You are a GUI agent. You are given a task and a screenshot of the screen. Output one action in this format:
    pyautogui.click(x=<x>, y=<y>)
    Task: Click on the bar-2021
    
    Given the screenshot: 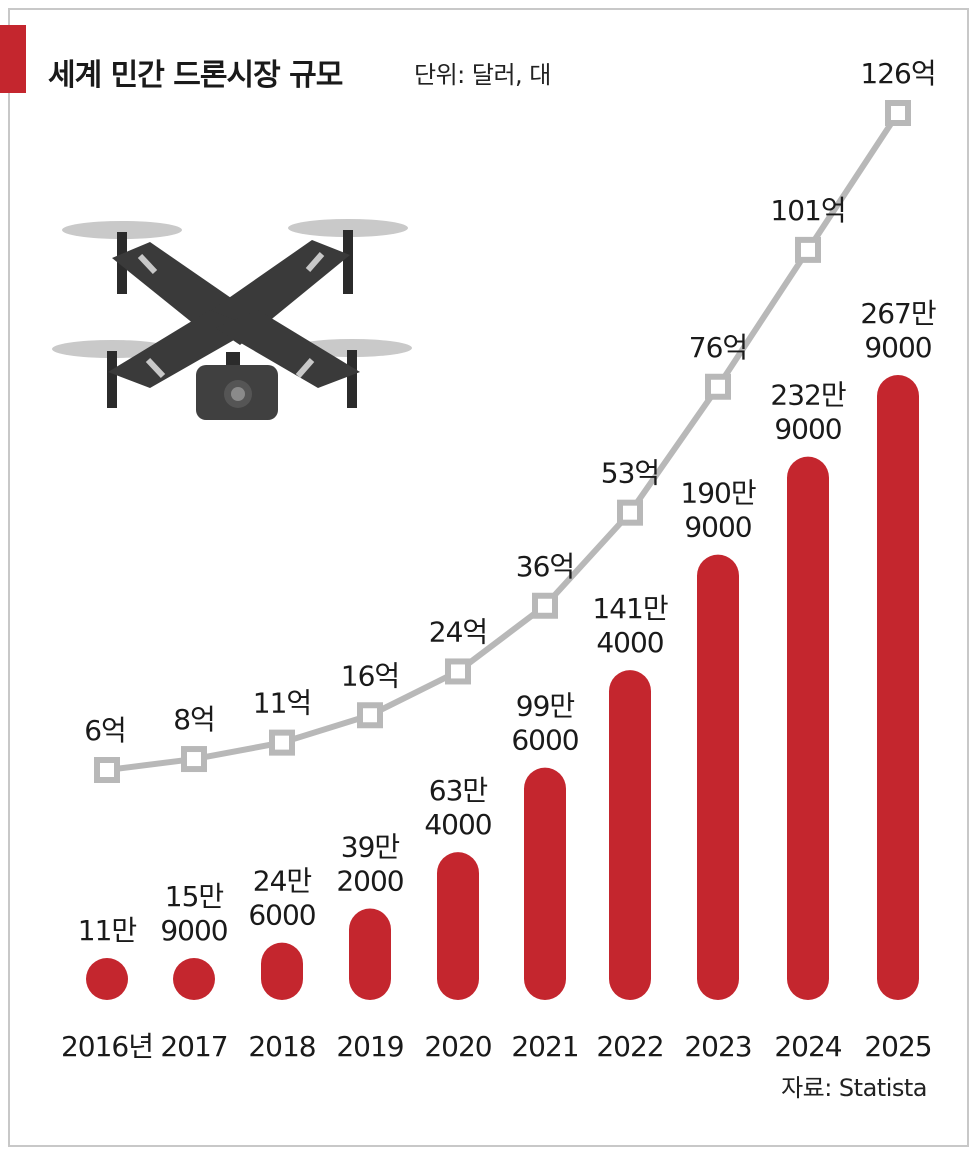 What is the action you would take?
    pyautogui.click(x=545, y=883)
    